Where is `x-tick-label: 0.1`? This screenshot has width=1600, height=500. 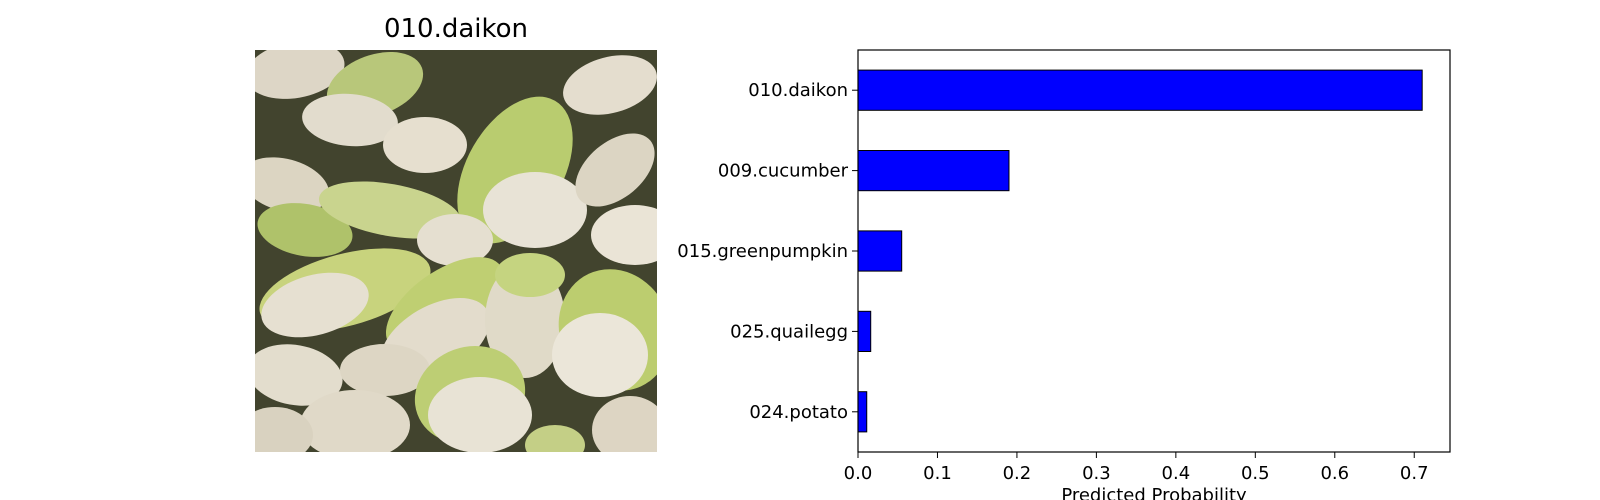 x-tick-label: 0.1 is located at coordinates (937, 473).